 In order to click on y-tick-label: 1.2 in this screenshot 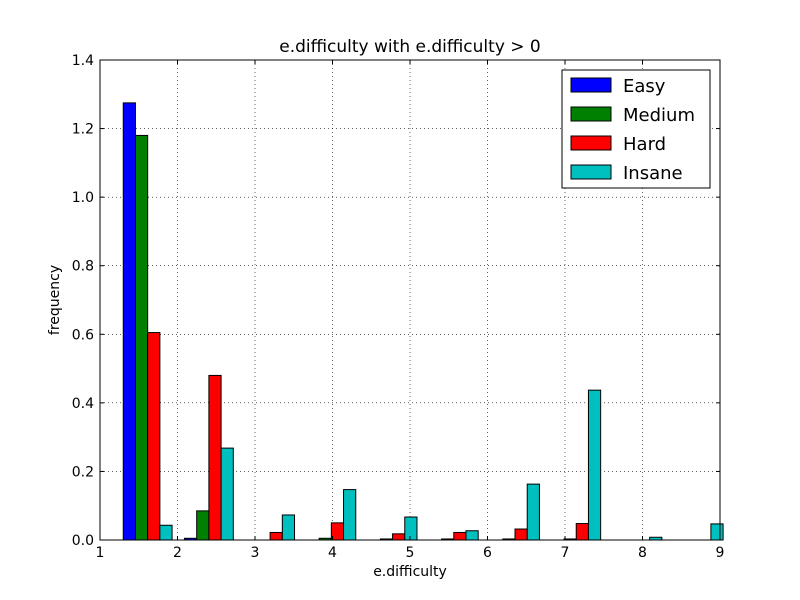, I will do `click(83, 130)`.